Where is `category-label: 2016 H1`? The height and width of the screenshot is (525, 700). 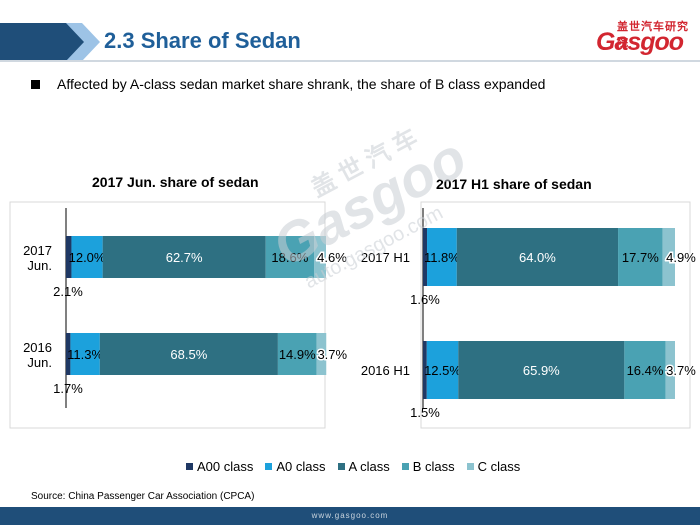 category-label: 2016 H1 is located at coordinates (385, 370).